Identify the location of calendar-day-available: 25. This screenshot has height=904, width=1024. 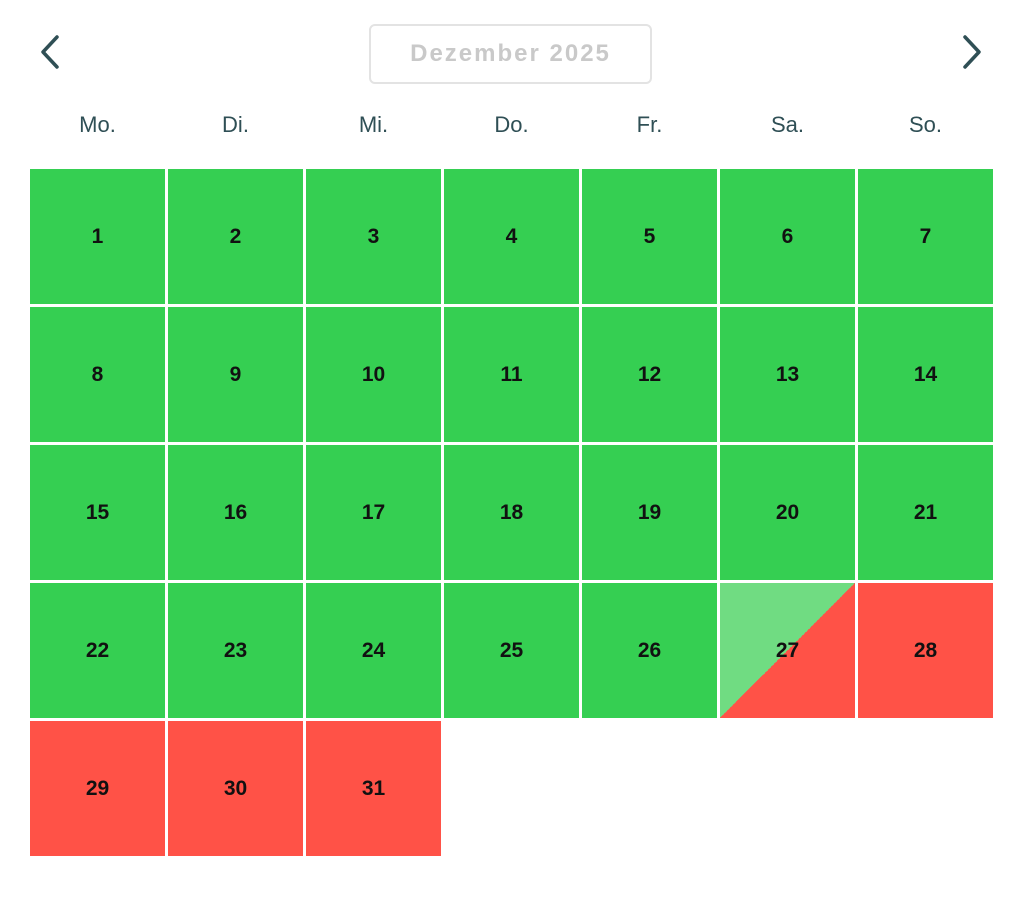
(511, 650).